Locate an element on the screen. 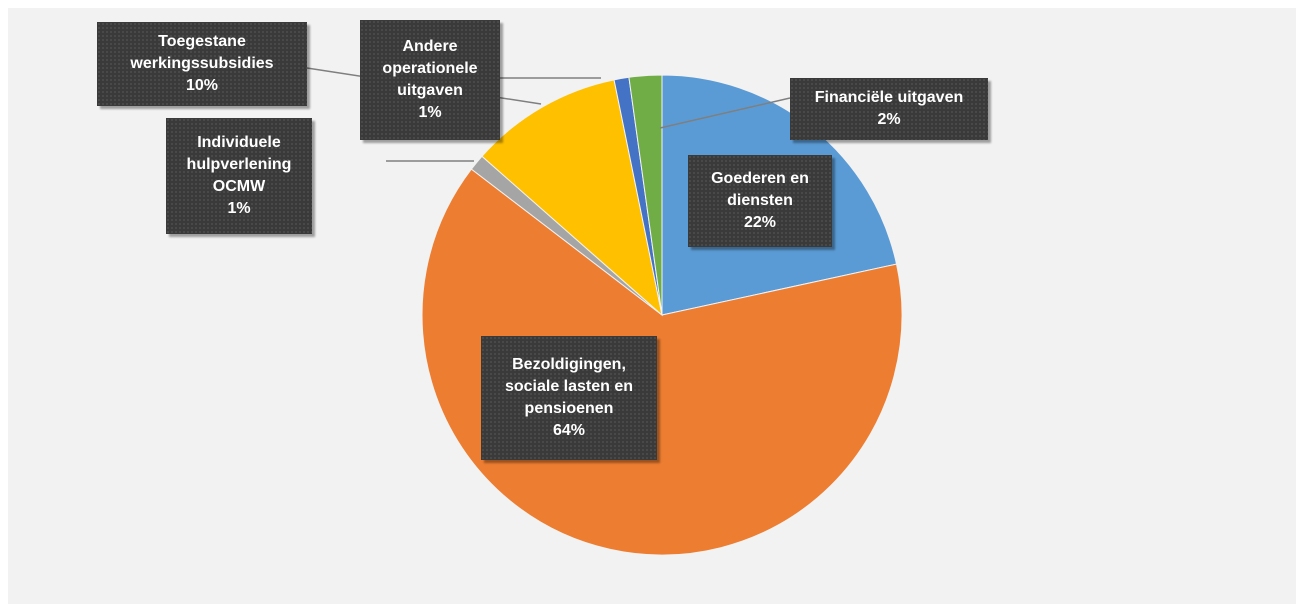 This screenshot has height=612, width=1304. label-line: OCMW is located at coordinates (239, 186).